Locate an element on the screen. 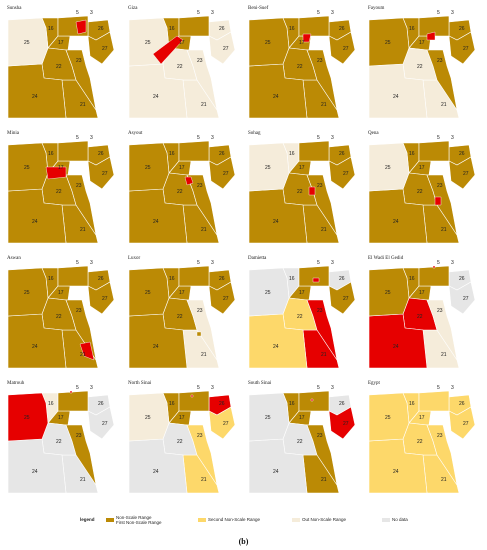 This screenshot has height=550, width=487. map-panel-minia: 25 24 22 21 23 26 27 16 17 5 3 Minia is located at coordinates (63, 190).